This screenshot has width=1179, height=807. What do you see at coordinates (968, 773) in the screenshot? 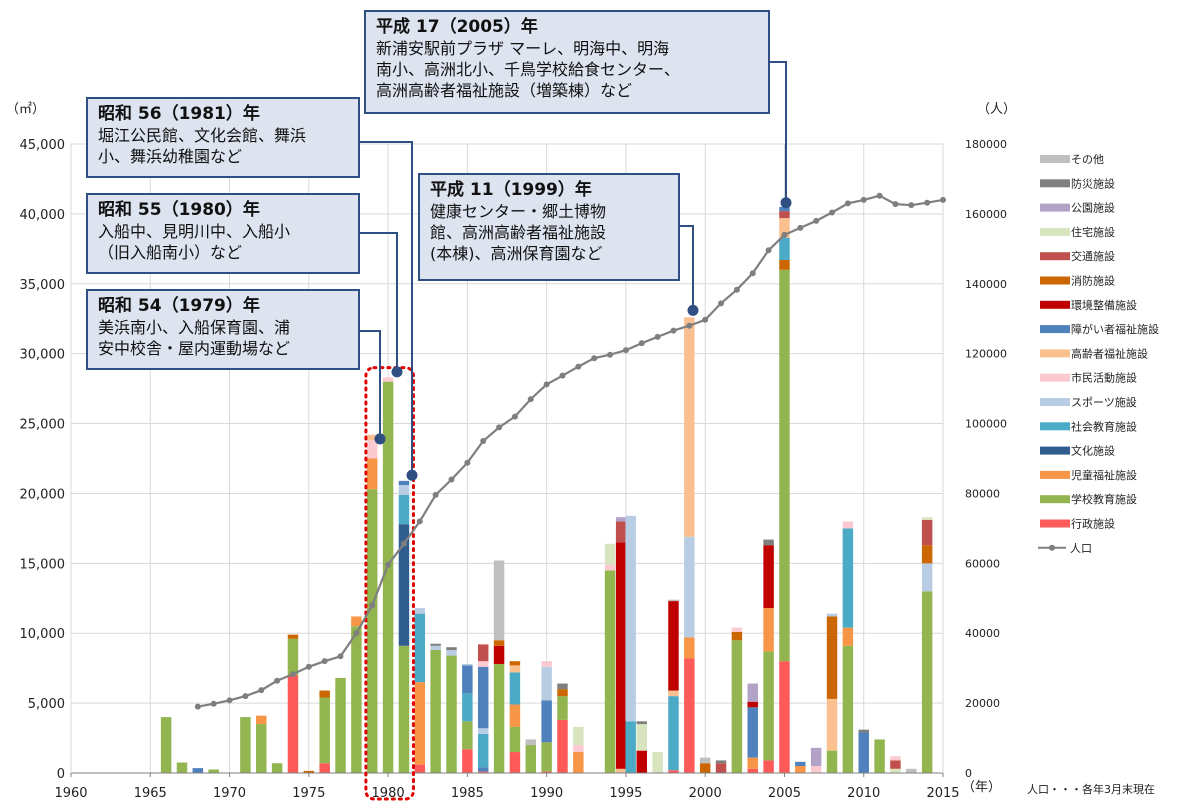
I see `y-right-tick-label: 0` at bounding box center [968, 773].